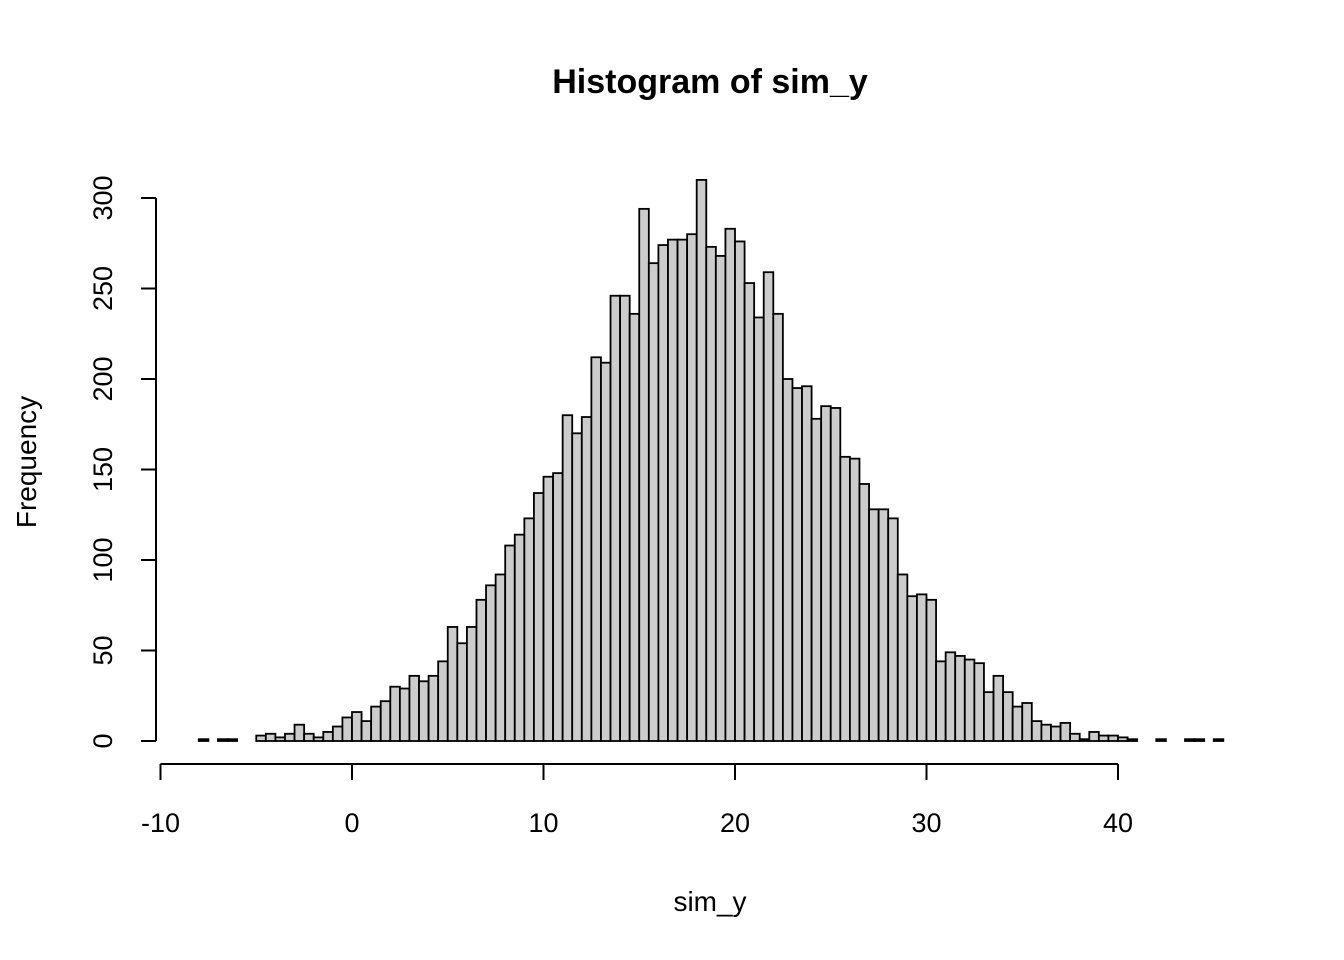 The width and height of the screenshot is (1344, 960). Describe the element at coordinates (637, 800) in the screenshot. I see `x-axis: -10 0 10 20 30 40` at that location.